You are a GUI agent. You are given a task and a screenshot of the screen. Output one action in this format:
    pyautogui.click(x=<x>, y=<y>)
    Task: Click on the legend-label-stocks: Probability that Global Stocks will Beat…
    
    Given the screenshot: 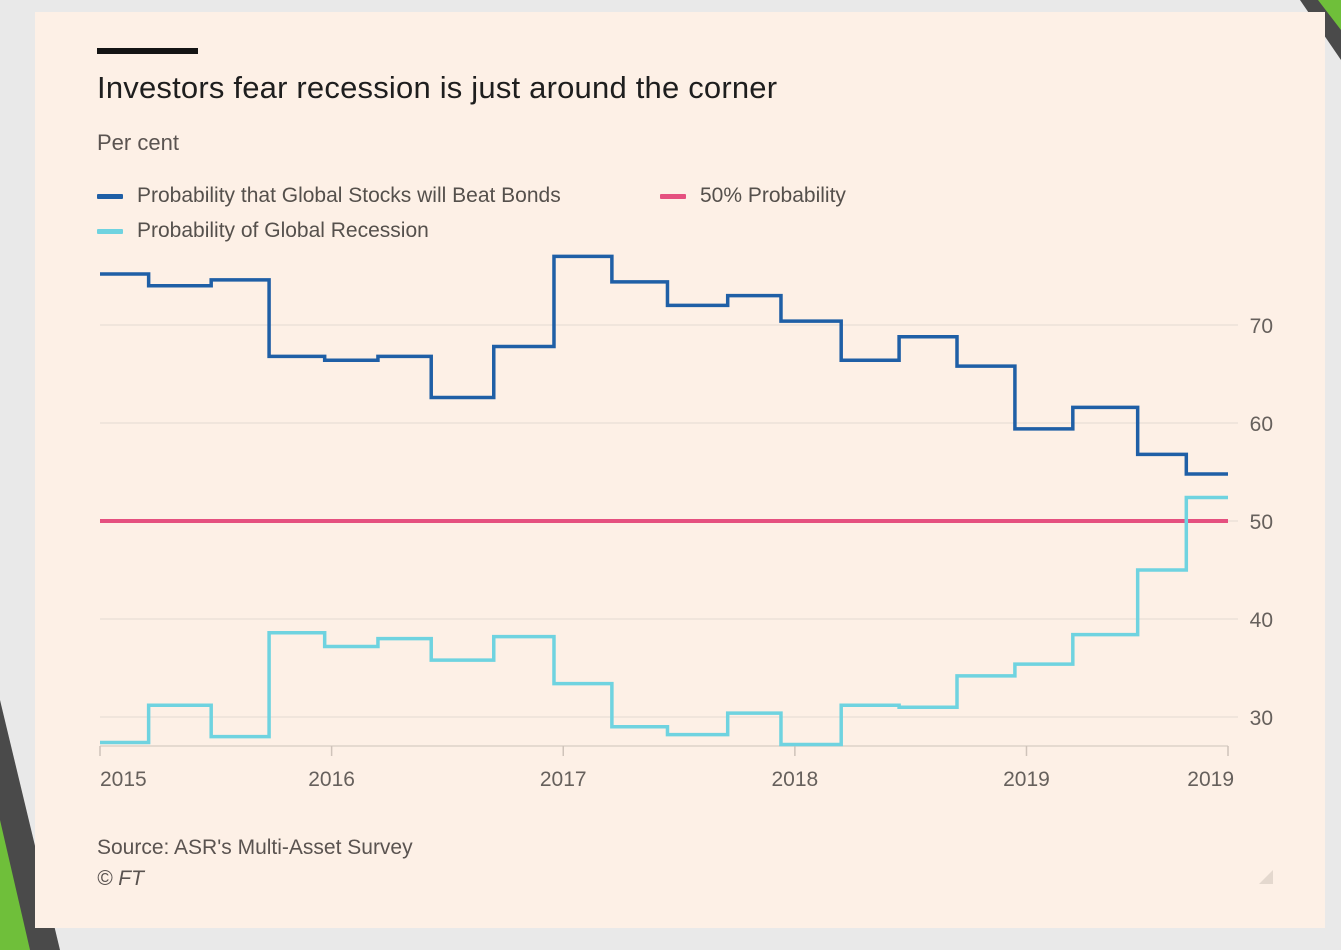 What is the action you would take?
    pyautogui.click(x=349, y=195)
    